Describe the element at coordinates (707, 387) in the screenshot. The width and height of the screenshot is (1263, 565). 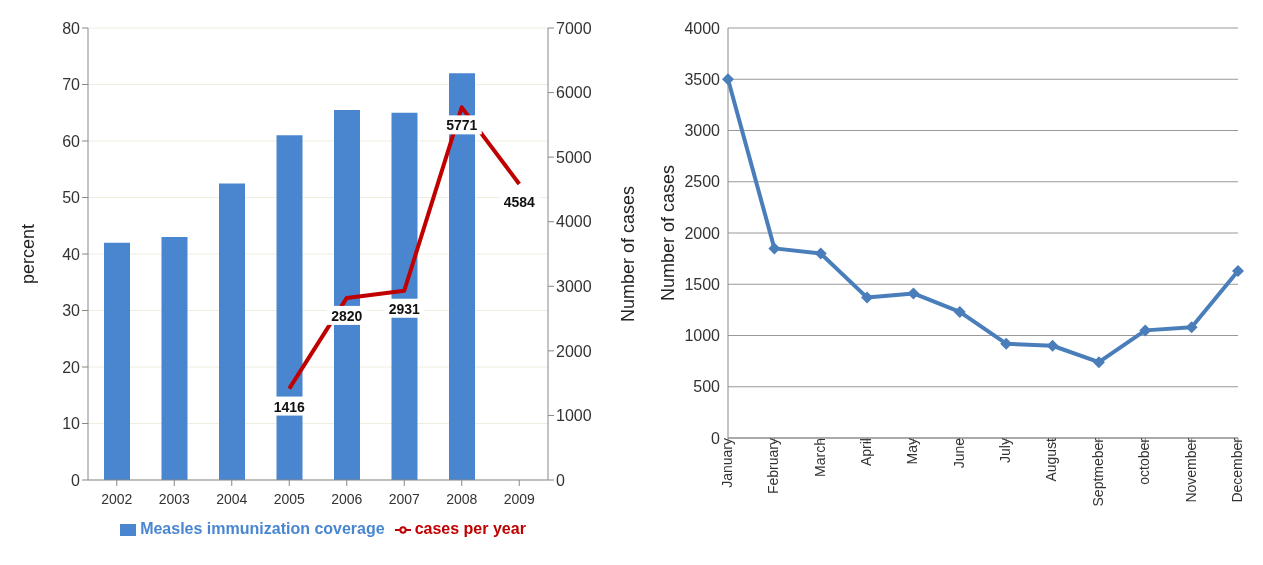
I see `y-tick-label: 500` at that location.